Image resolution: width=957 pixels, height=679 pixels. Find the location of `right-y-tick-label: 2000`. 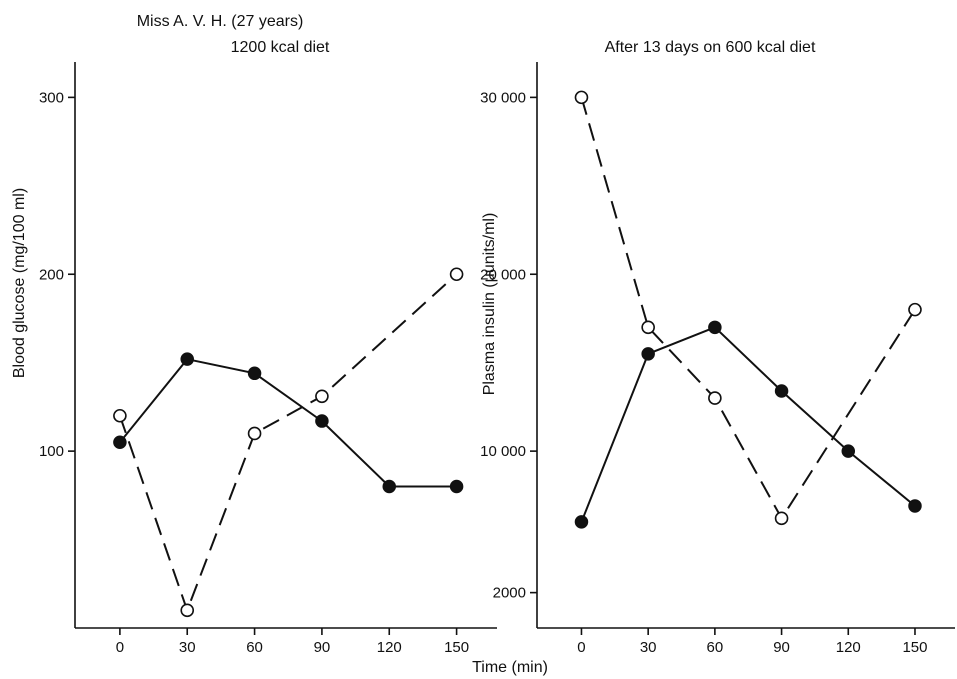

right-y-tick-label: 2000 is located at coordinates (509, 593).